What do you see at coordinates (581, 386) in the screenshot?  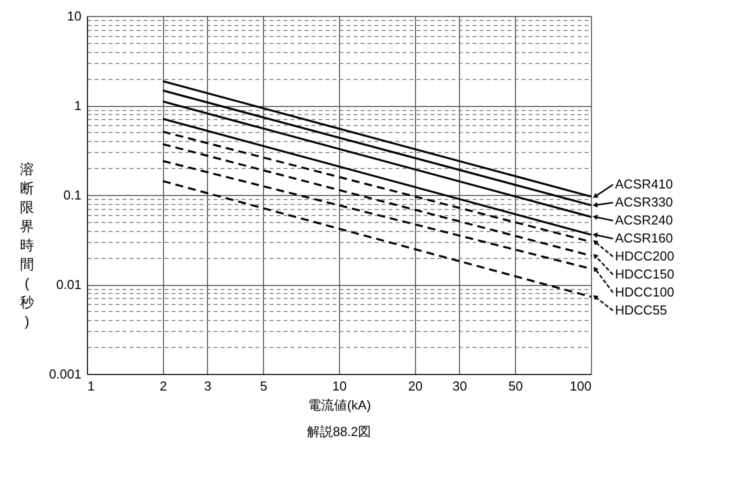 I see `x-tick-label: 100` at bounding box center [581, 386].